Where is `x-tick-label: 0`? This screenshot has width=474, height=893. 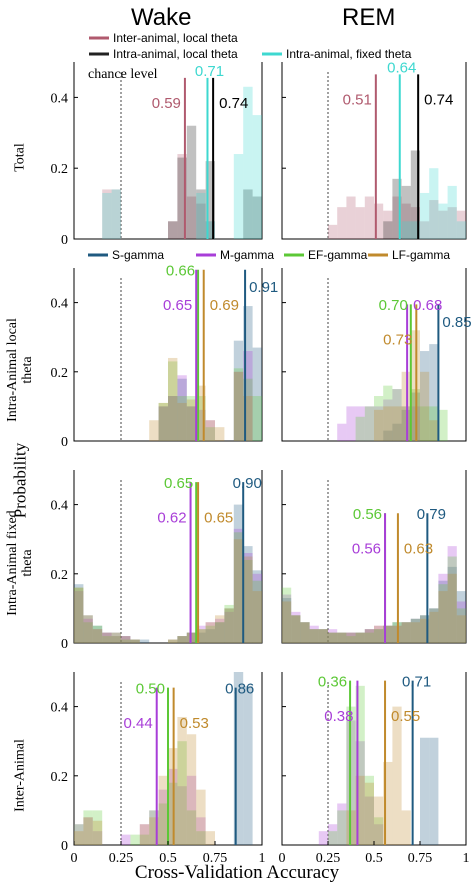 x-tick-label: 0 is located at coordinates (282, 858).